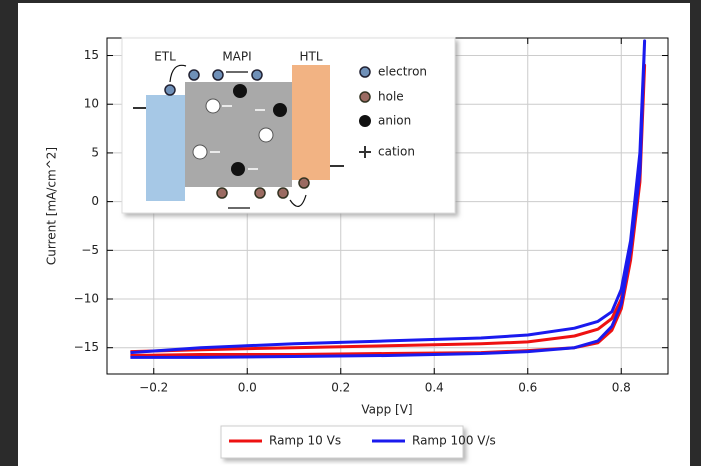  I want to click on annotation: hole, so click(391, 97).